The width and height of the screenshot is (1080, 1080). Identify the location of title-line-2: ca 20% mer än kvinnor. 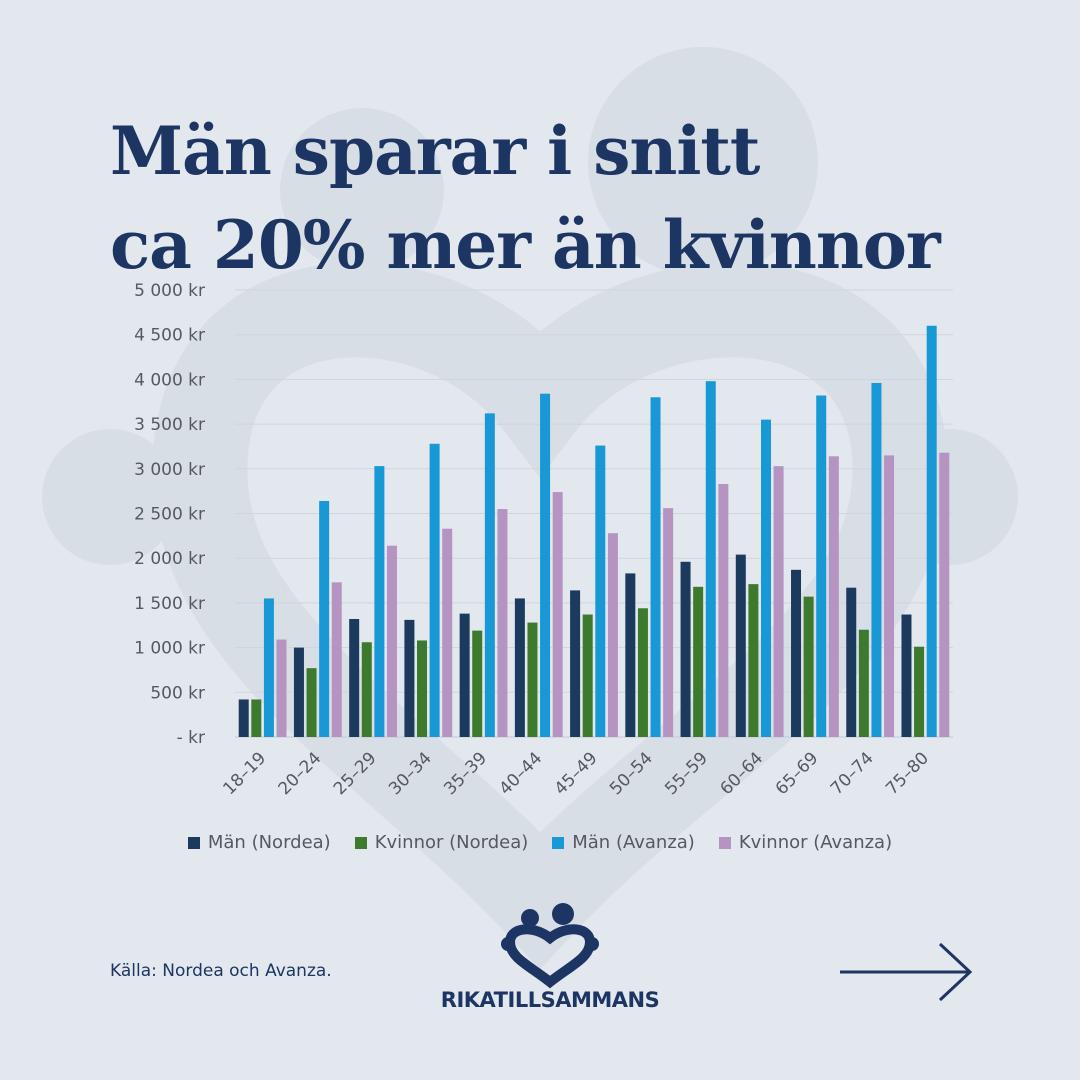
(525, 245).